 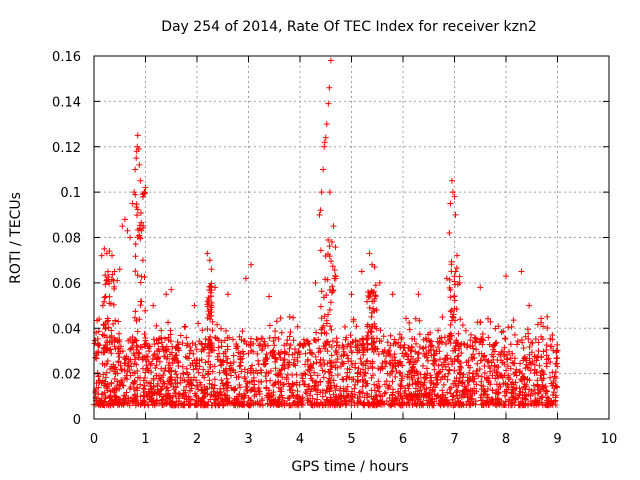 I want to click on y-tick-label: 0.16, so click(x=66, y=57).